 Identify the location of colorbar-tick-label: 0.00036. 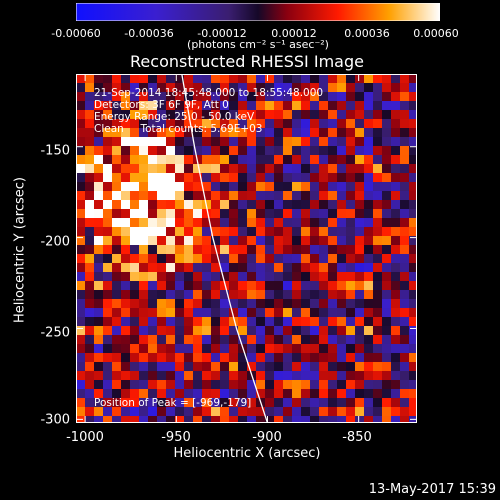
(367, 33).